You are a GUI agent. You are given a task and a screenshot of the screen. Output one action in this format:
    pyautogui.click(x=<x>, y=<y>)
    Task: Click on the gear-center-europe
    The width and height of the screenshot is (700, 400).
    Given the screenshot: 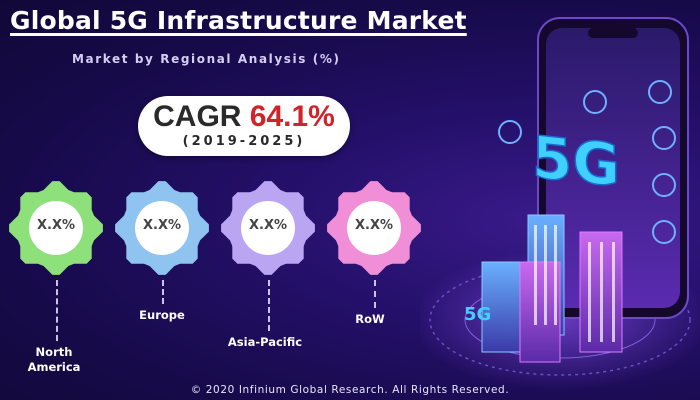 What is the action you would take?
    pyautogui.click(x=162, y=228)
    